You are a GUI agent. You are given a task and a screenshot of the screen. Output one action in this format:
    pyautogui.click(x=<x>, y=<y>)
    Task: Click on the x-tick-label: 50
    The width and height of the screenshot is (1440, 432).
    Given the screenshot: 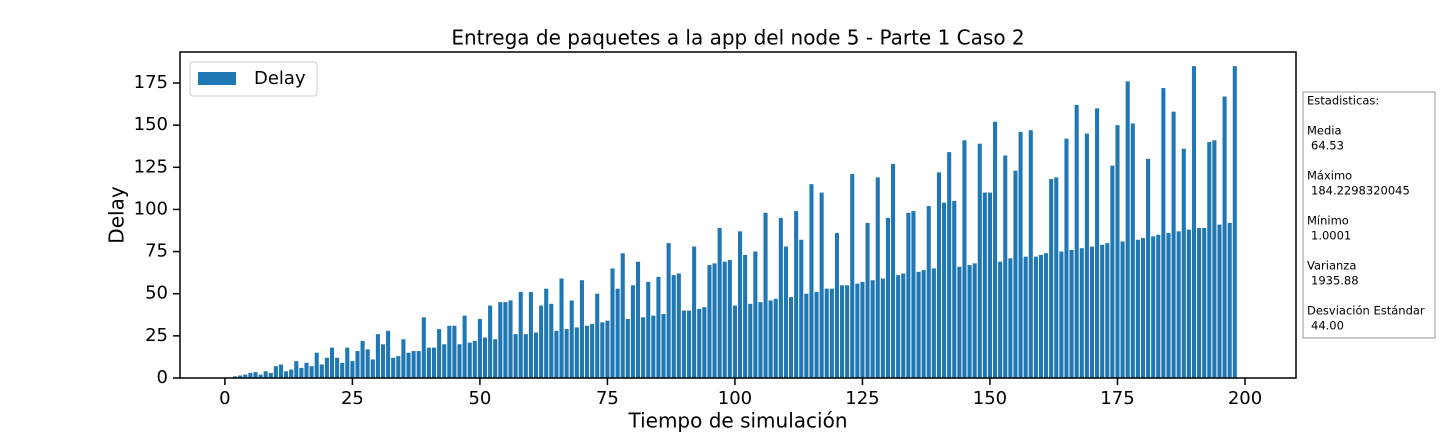 What is the action you would take?
    pyautogui.click(x=479, y=398)
    